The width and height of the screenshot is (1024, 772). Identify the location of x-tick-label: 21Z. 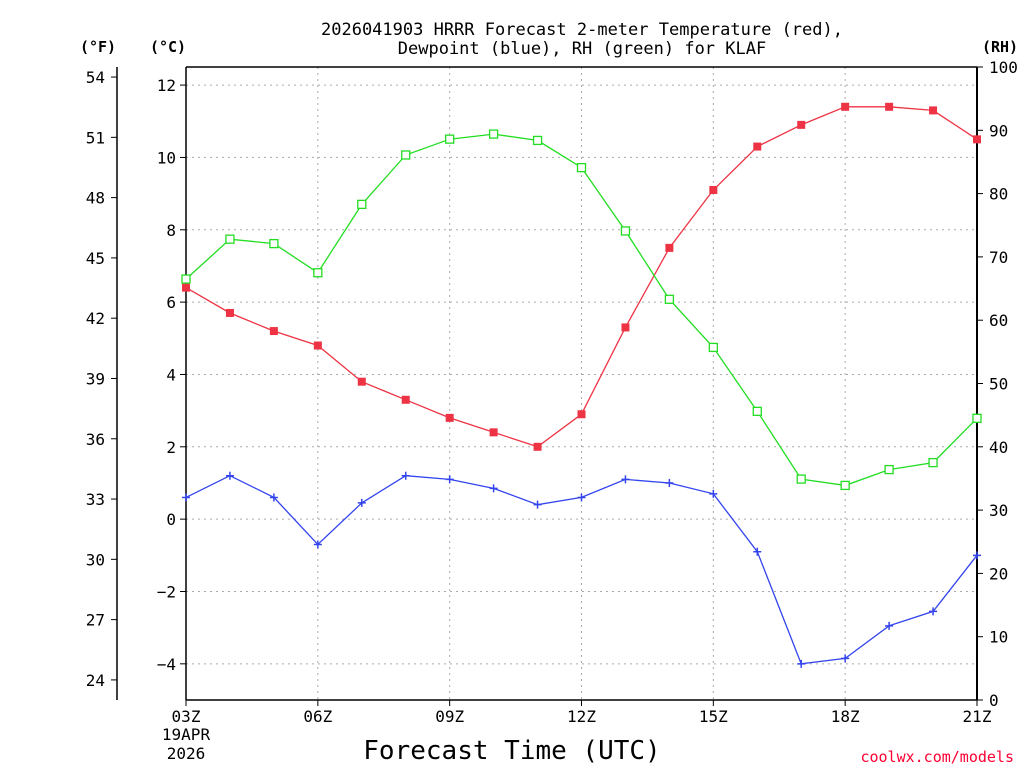
(977, 716).